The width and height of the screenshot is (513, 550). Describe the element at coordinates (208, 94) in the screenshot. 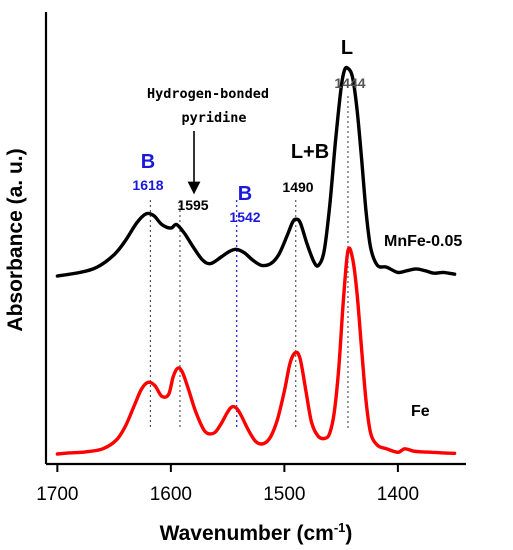

I see `annotation-hydrogen-bonded: Hydrogen-bonded` at that location.